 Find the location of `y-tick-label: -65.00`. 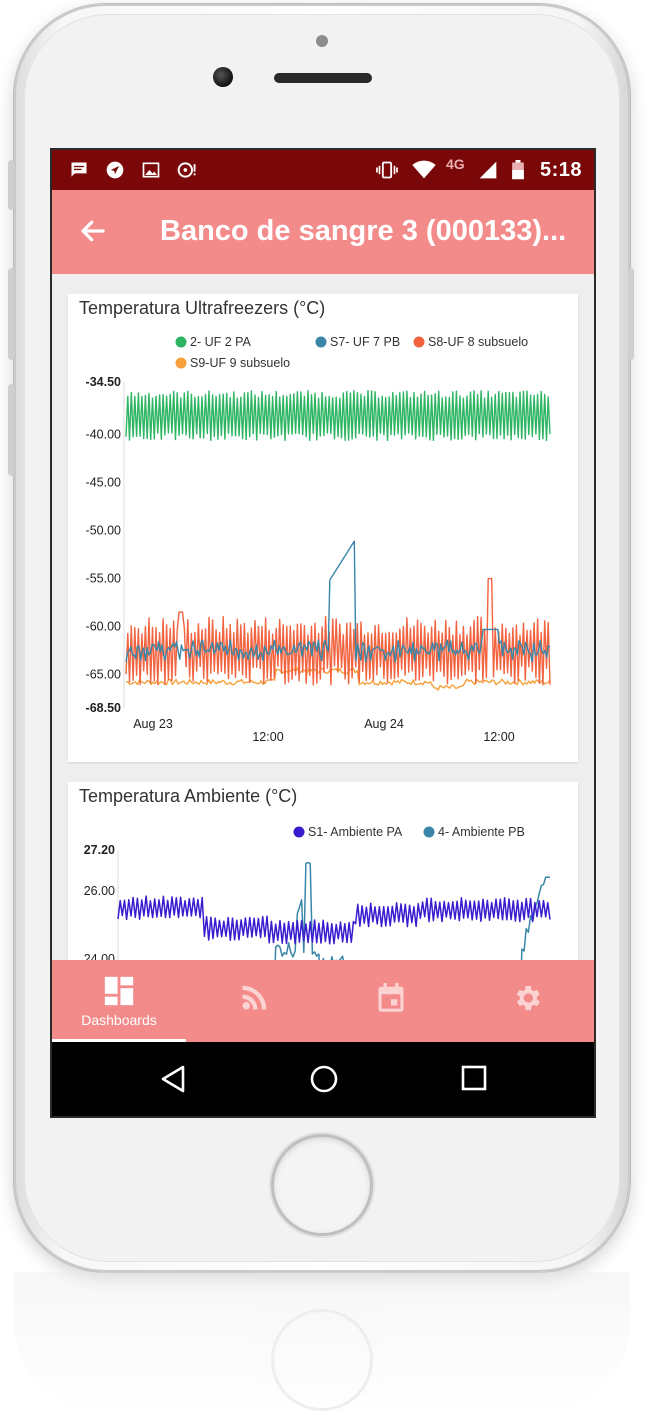

y-tick-label: -65.00 is located at coordinates (103, 674).